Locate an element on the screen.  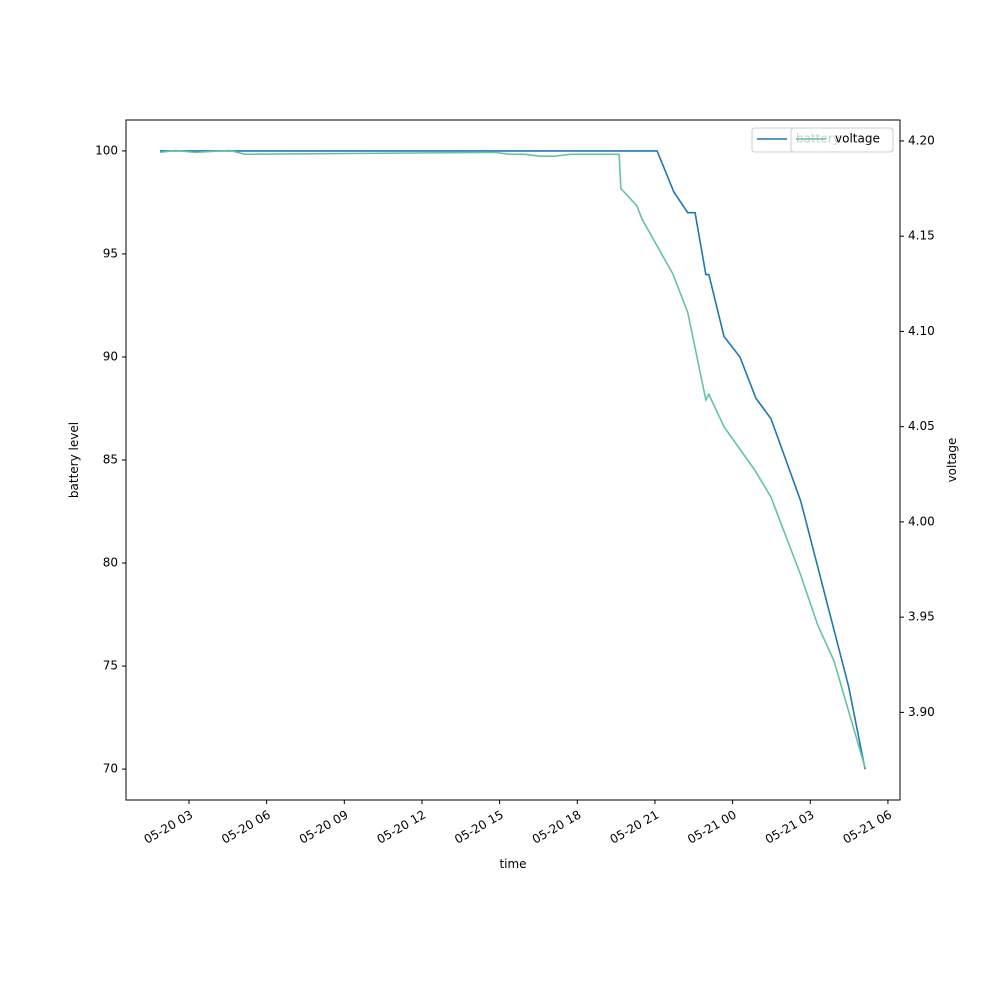
y2-tick-label: 4.05 is located at coordinates (921, 426).